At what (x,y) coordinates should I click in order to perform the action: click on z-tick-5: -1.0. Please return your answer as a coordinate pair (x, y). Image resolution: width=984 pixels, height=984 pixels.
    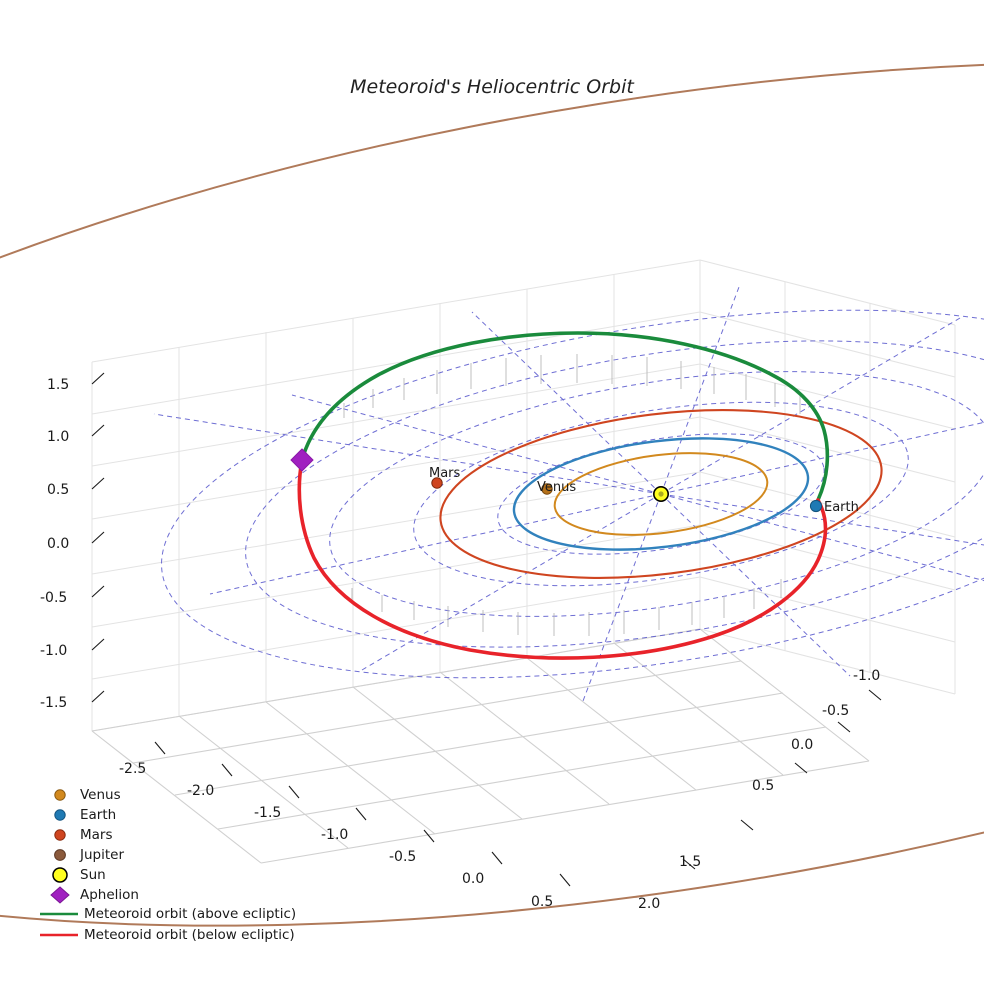
    Looking at the image, I should click on (53, 651).